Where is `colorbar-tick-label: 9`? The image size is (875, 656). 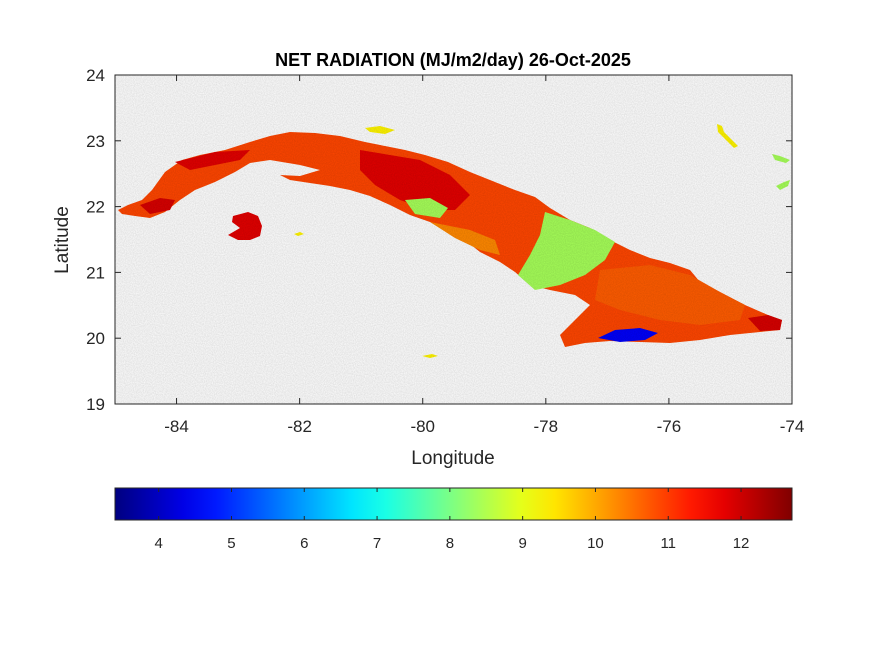 colorbar-tick-label: 9 is located at coordinates (522, 543).